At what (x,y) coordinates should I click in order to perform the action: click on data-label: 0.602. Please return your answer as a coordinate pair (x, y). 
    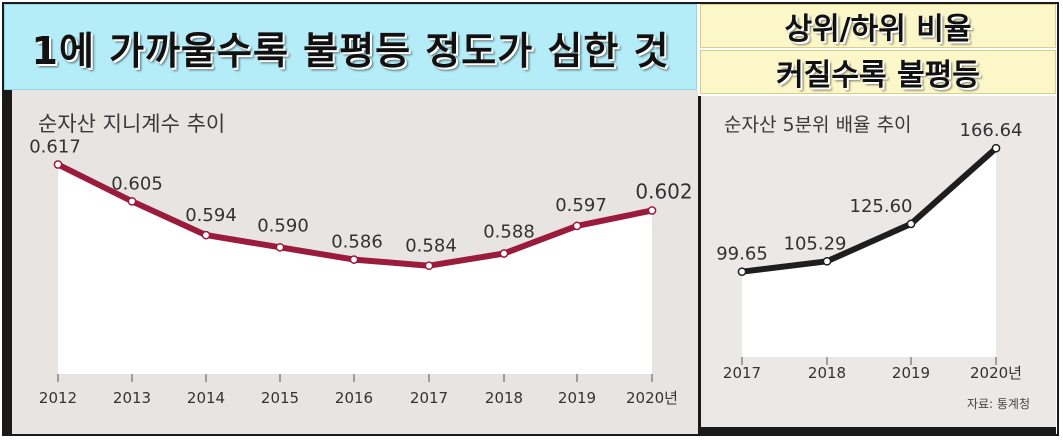
    Looking at the image, I should click on (663, 192).